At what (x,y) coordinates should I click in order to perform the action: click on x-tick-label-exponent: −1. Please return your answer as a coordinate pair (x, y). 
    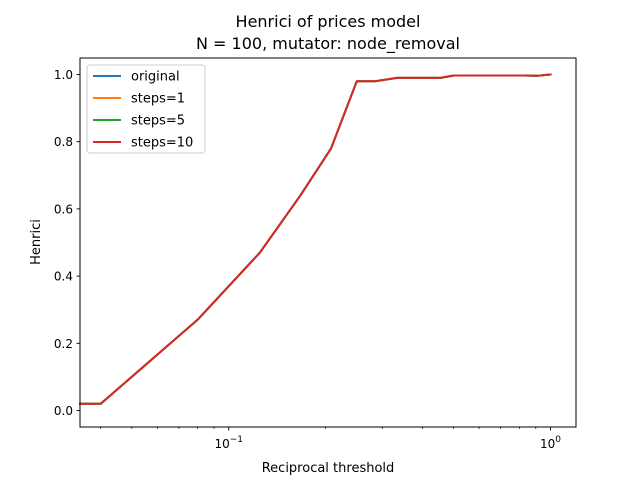
    Looking at the image, I should click on (236, 440).